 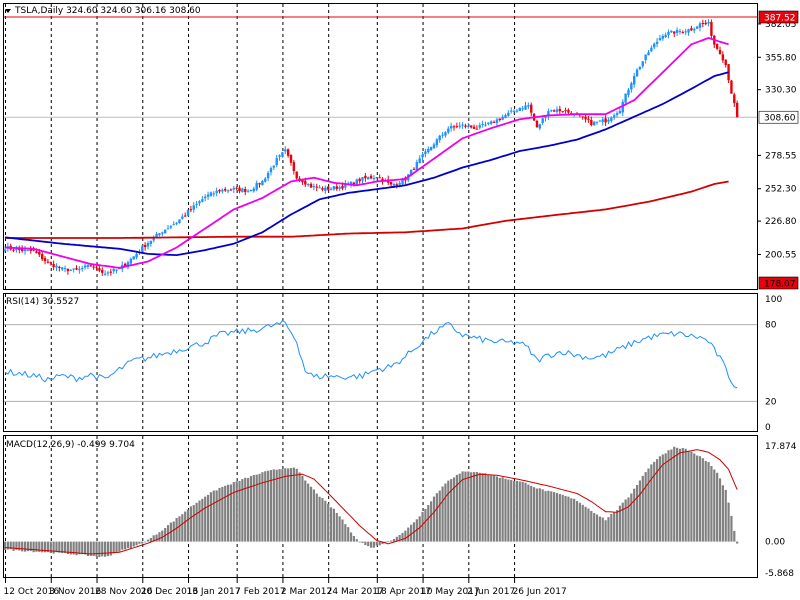 What do you see at coordinates (32, 592) in the screenshot?
I see `time-tick-label: 12 Oct 2016` at bounding box center [32, 592].